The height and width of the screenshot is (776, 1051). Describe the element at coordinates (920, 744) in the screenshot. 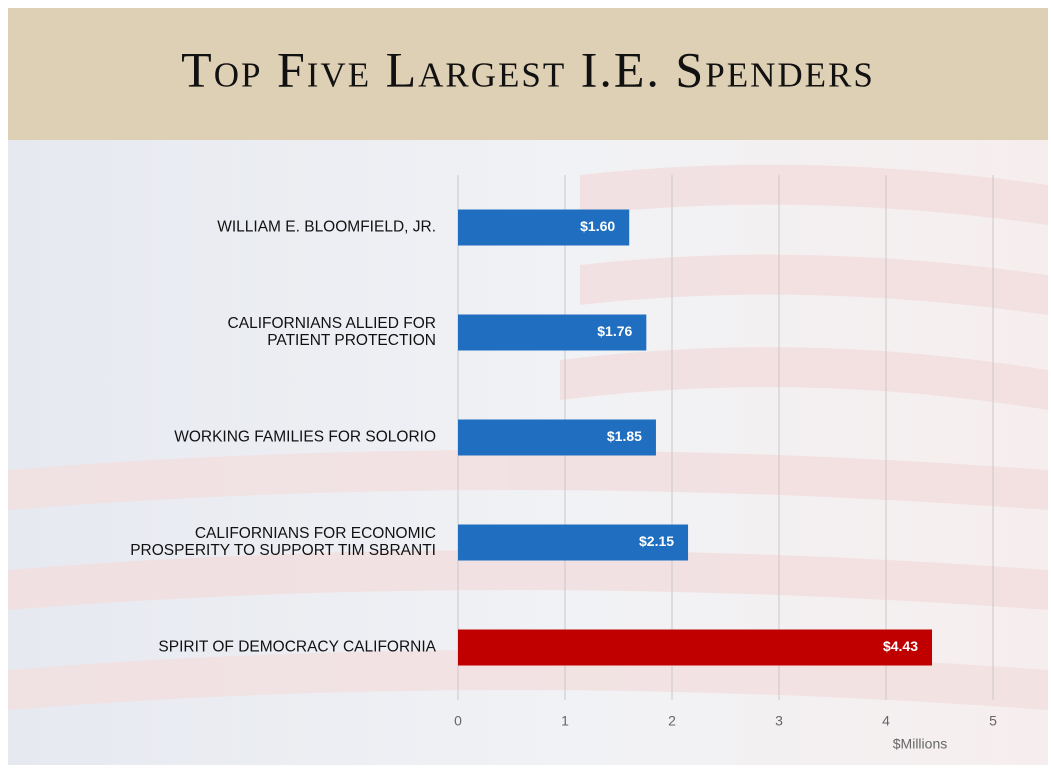

I see `x-axis-label: $Millions` at that location.